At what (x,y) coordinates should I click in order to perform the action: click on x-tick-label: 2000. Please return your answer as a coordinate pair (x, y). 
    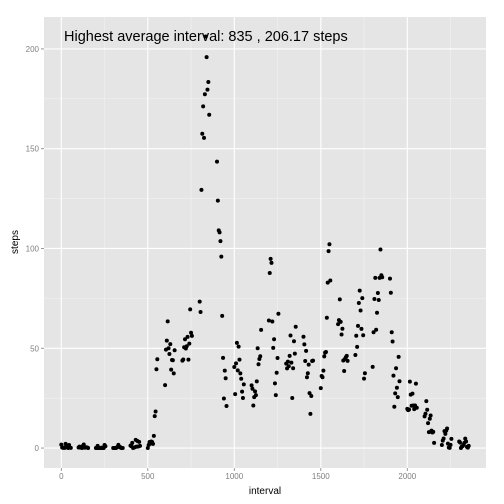
    Looking at the image, I should click on (407, 476).